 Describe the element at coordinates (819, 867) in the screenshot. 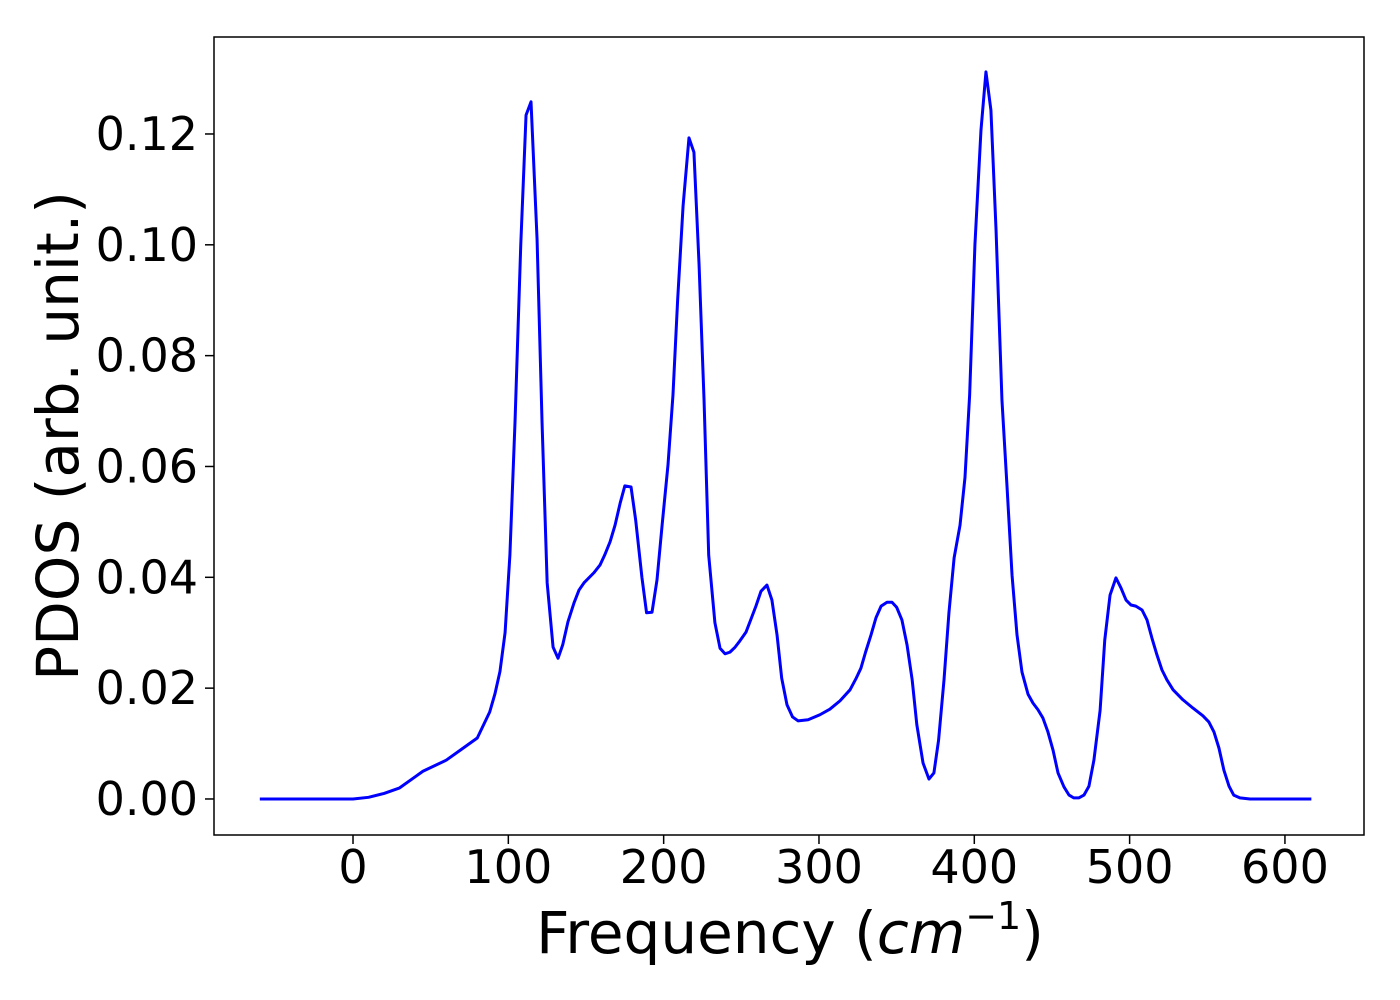

I see `x-tick-label: 300` at that location.